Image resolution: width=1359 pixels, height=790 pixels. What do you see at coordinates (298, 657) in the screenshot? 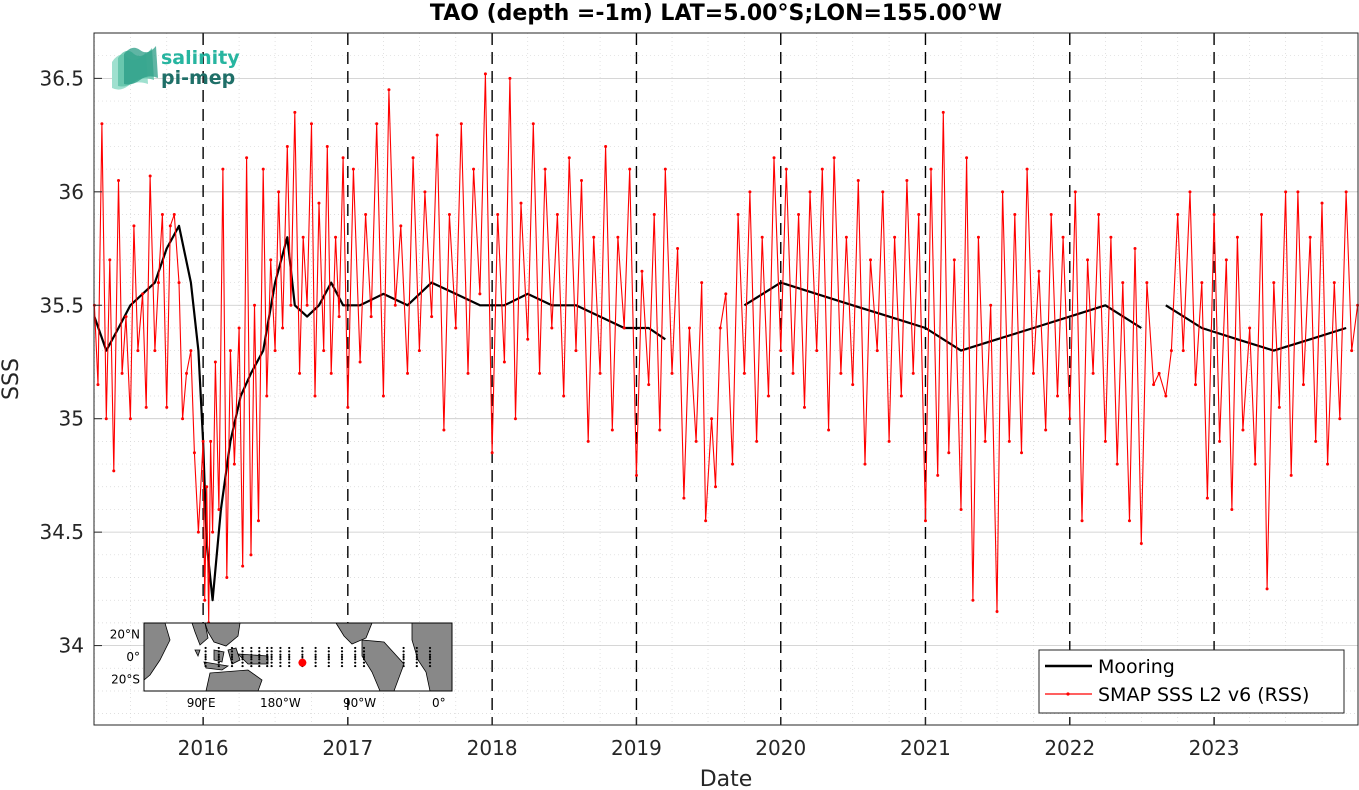
I see `inset-land` at bounding box center [298, 657].